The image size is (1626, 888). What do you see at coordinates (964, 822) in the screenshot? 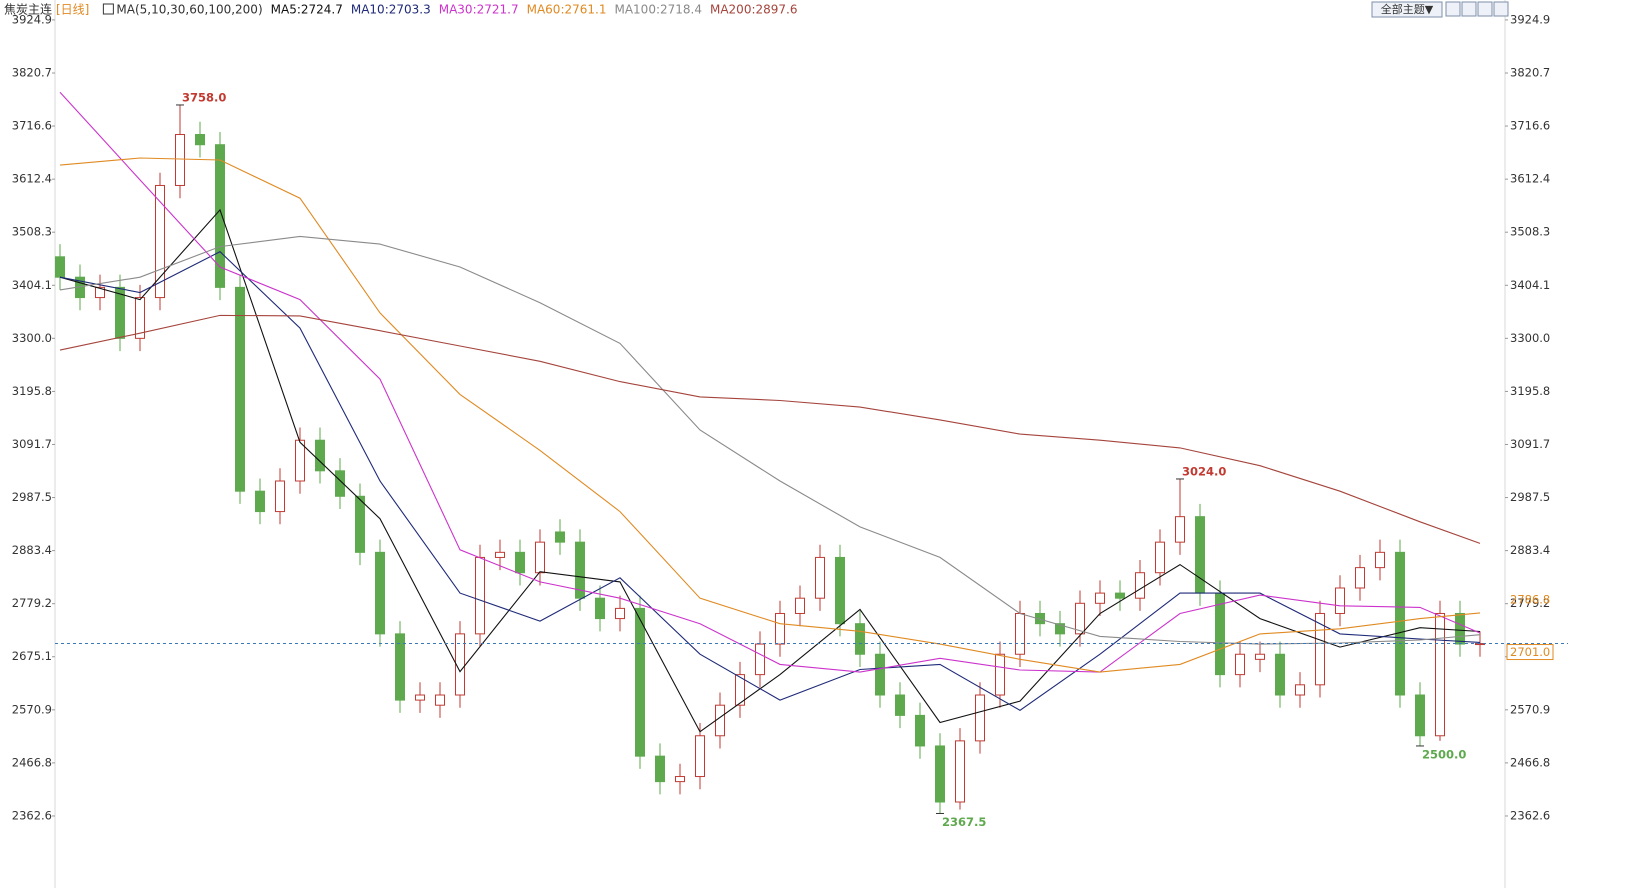
I see `extreme-label: 2367.5` at bounding box center [964, 822].